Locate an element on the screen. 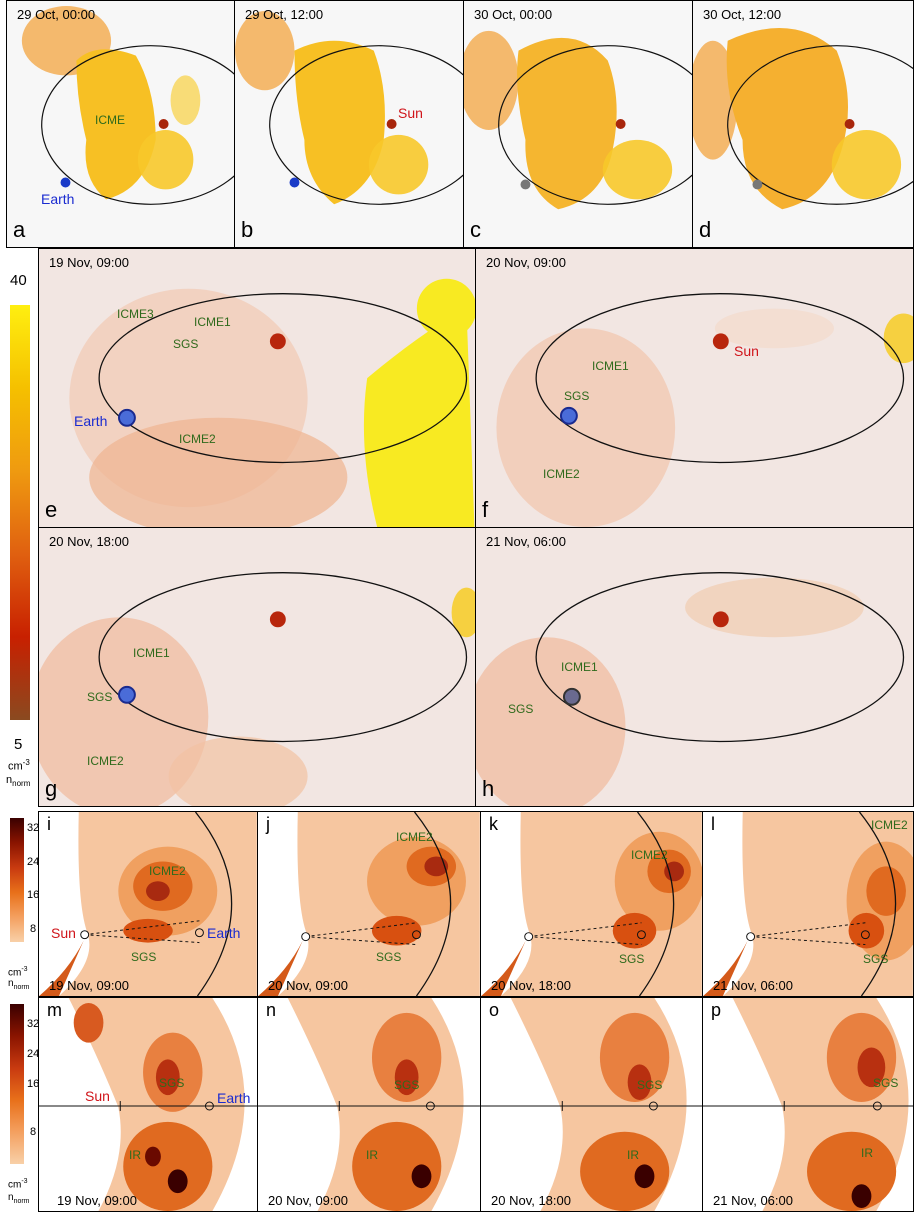 This screenshot has height=1212, width=914. panel-letter: p is located at coordinates (716, 1010).